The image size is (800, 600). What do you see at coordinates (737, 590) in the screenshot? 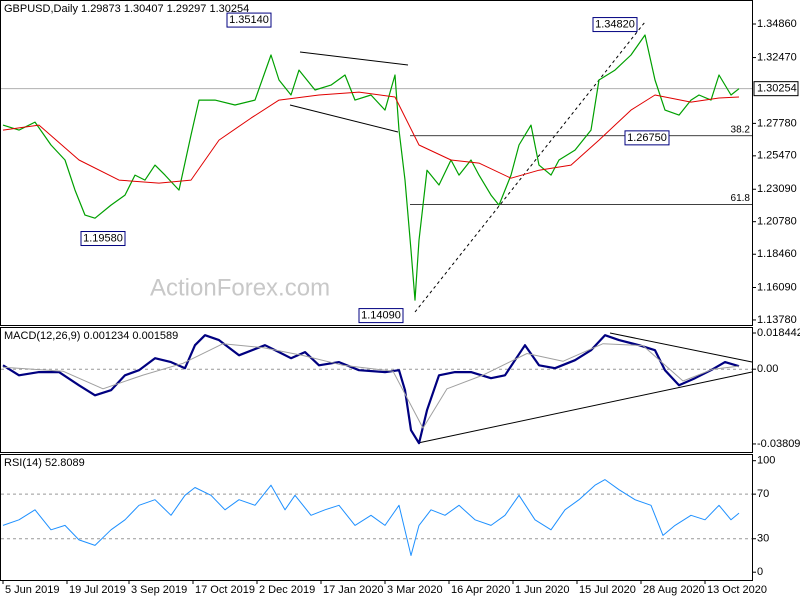
I see `x-tick-label: 13 Oct 2020` at bounding box center [737, 590].